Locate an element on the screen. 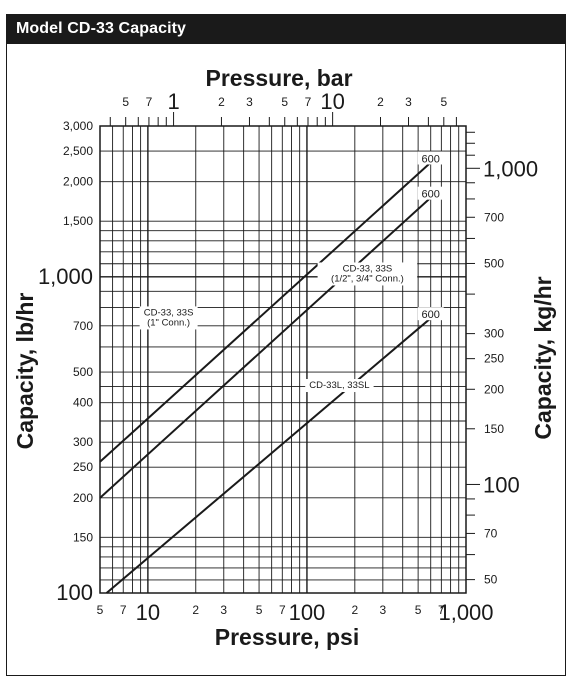 The width and height of the screenshot is (574, 682). y2-tick-label: 70 is located at coordinates (491, 533).